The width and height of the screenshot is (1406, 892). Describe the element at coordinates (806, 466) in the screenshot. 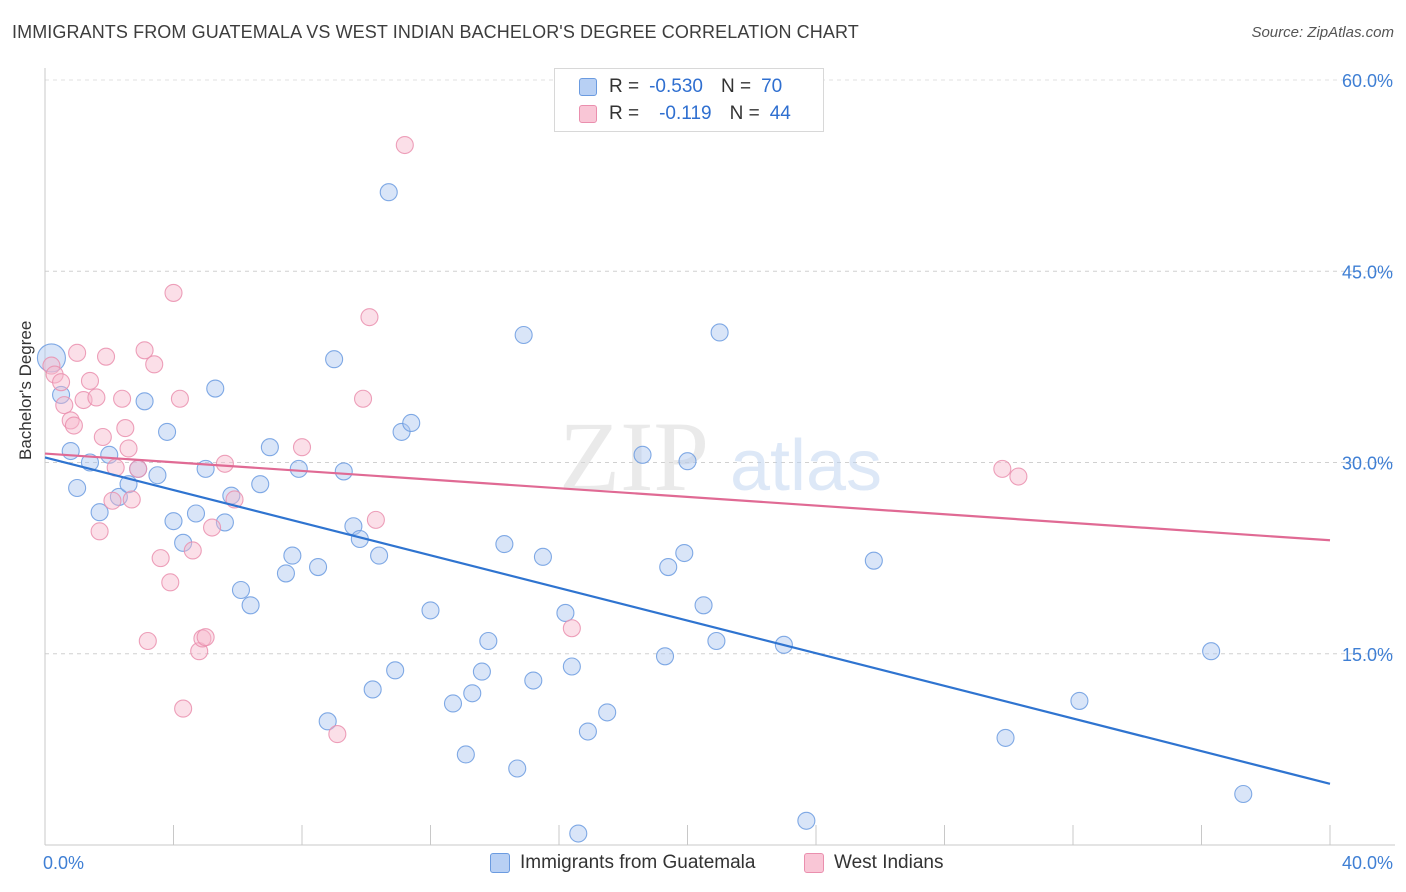

I see `watermark-atlas: atlas` at that location.